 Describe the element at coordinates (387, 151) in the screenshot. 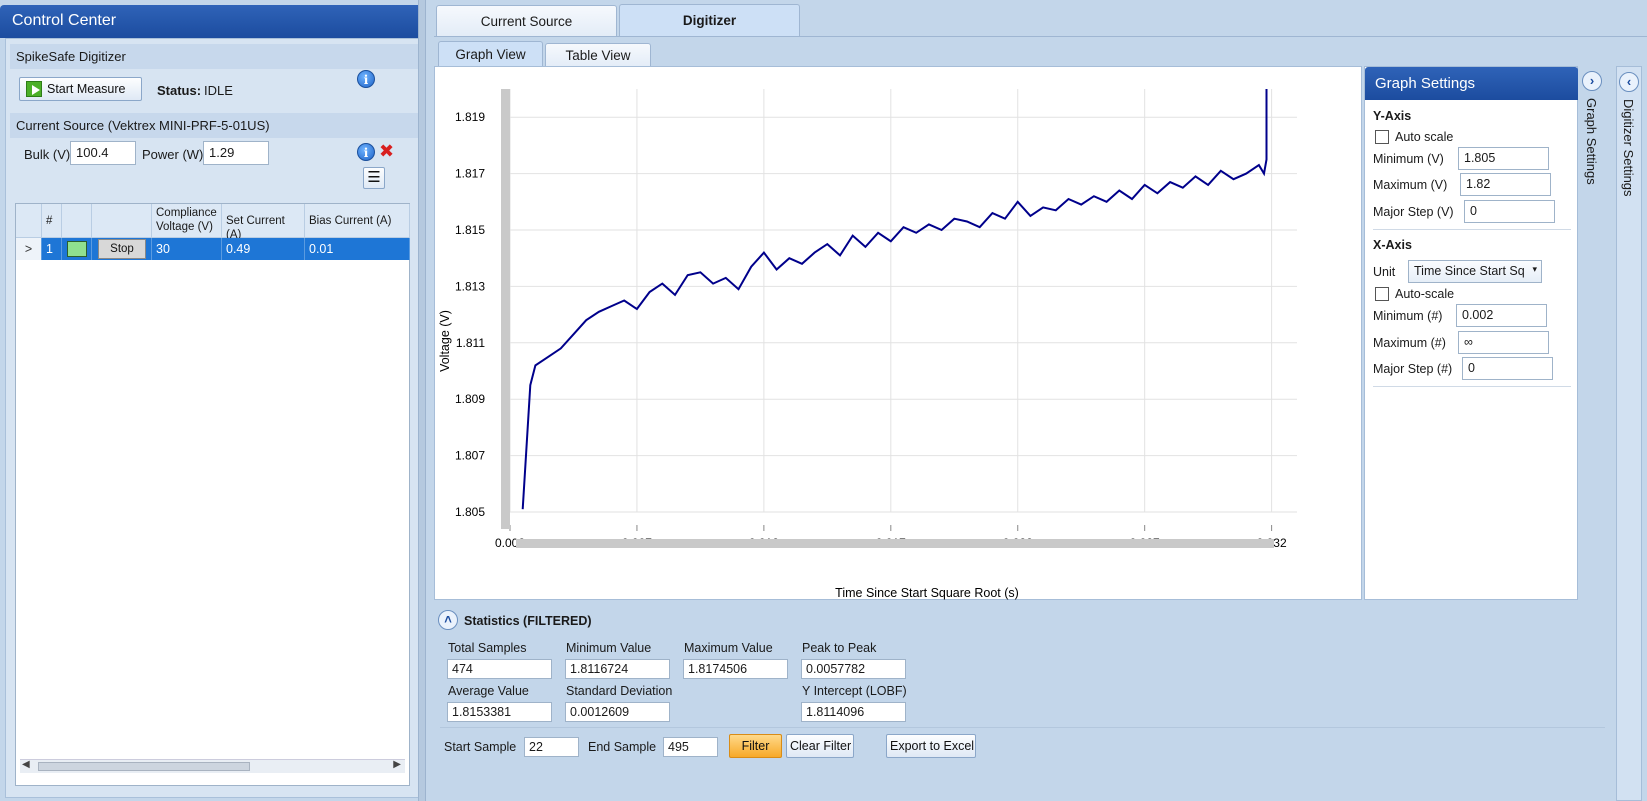

I see `close-icon: ✖` at that location.